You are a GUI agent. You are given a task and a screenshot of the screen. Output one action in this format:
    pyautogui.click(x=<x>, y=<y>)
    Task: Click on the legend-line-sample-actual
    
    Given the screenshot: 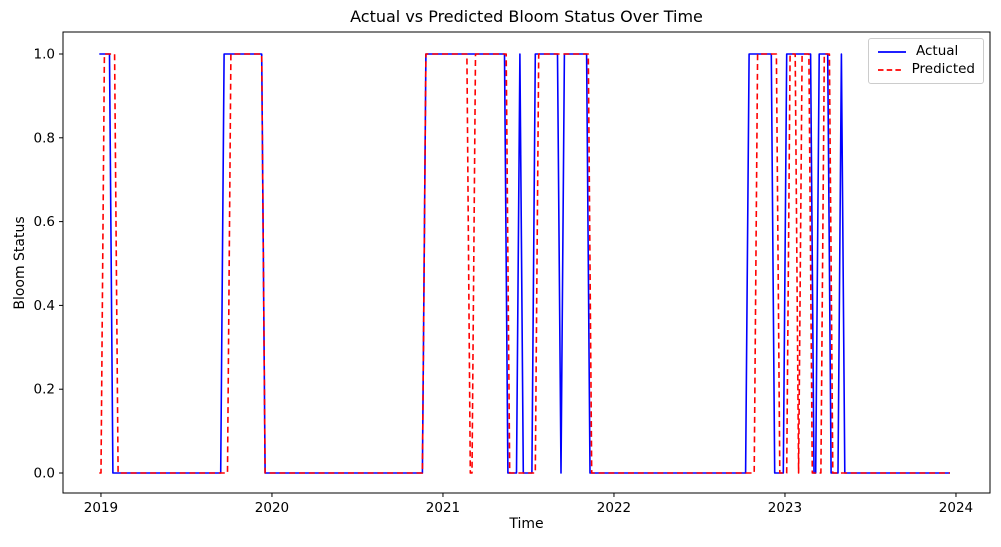 What is the action you would take?
    pyautogui.click(x=892, y=52)
    